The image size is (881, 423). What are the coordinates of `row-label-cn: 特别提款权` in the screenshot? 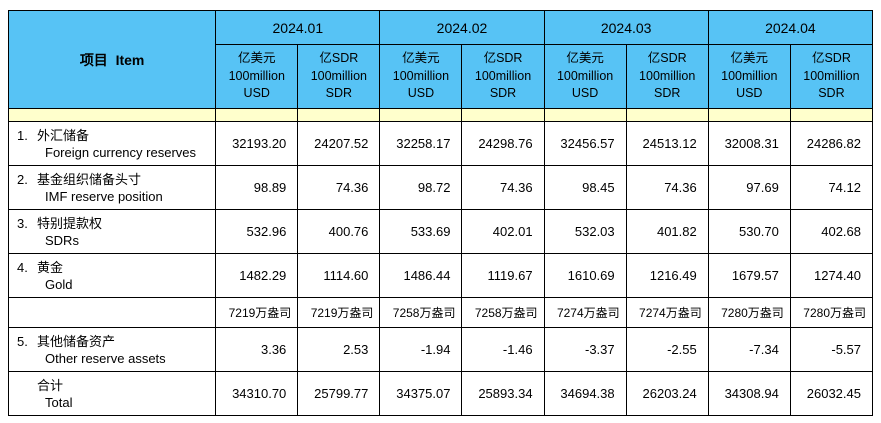 It's located at (70, 223).